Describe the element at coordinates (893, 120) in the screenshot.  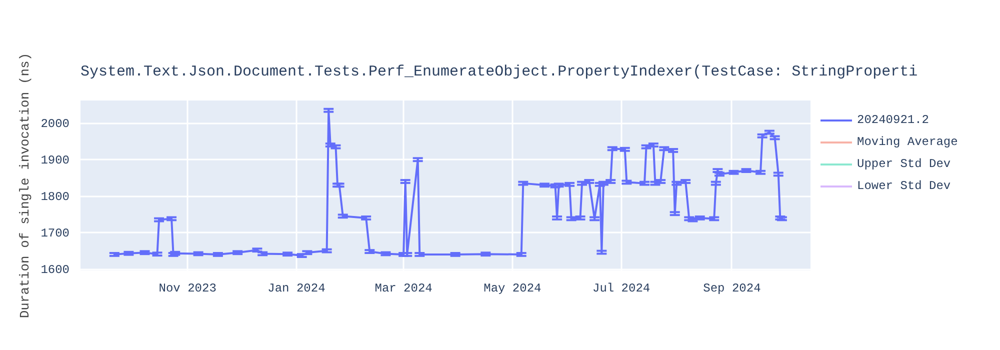
I see `legend-label: 20240921.2` at that location.